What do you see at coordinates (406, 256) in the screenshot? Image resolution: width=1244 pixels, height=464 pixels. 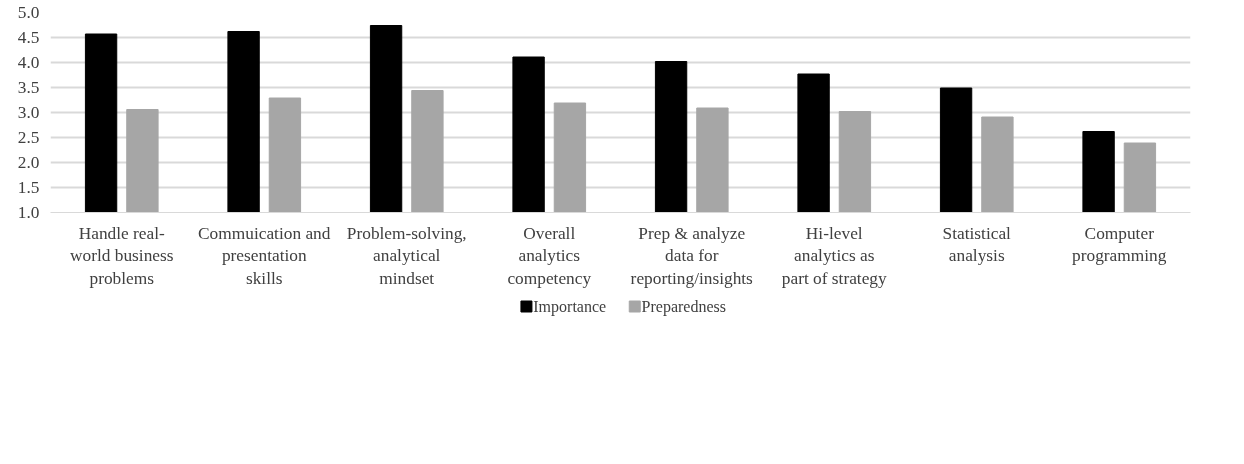 I see `x-tick-label: Problem-solving, analytical mindset` at bounding box center [406, 256].